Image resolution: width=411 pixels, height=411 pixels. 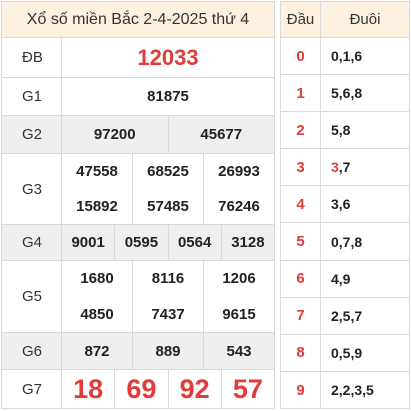 I want to click on prize-row: ĐB 12033, so click(x=138, y=58).